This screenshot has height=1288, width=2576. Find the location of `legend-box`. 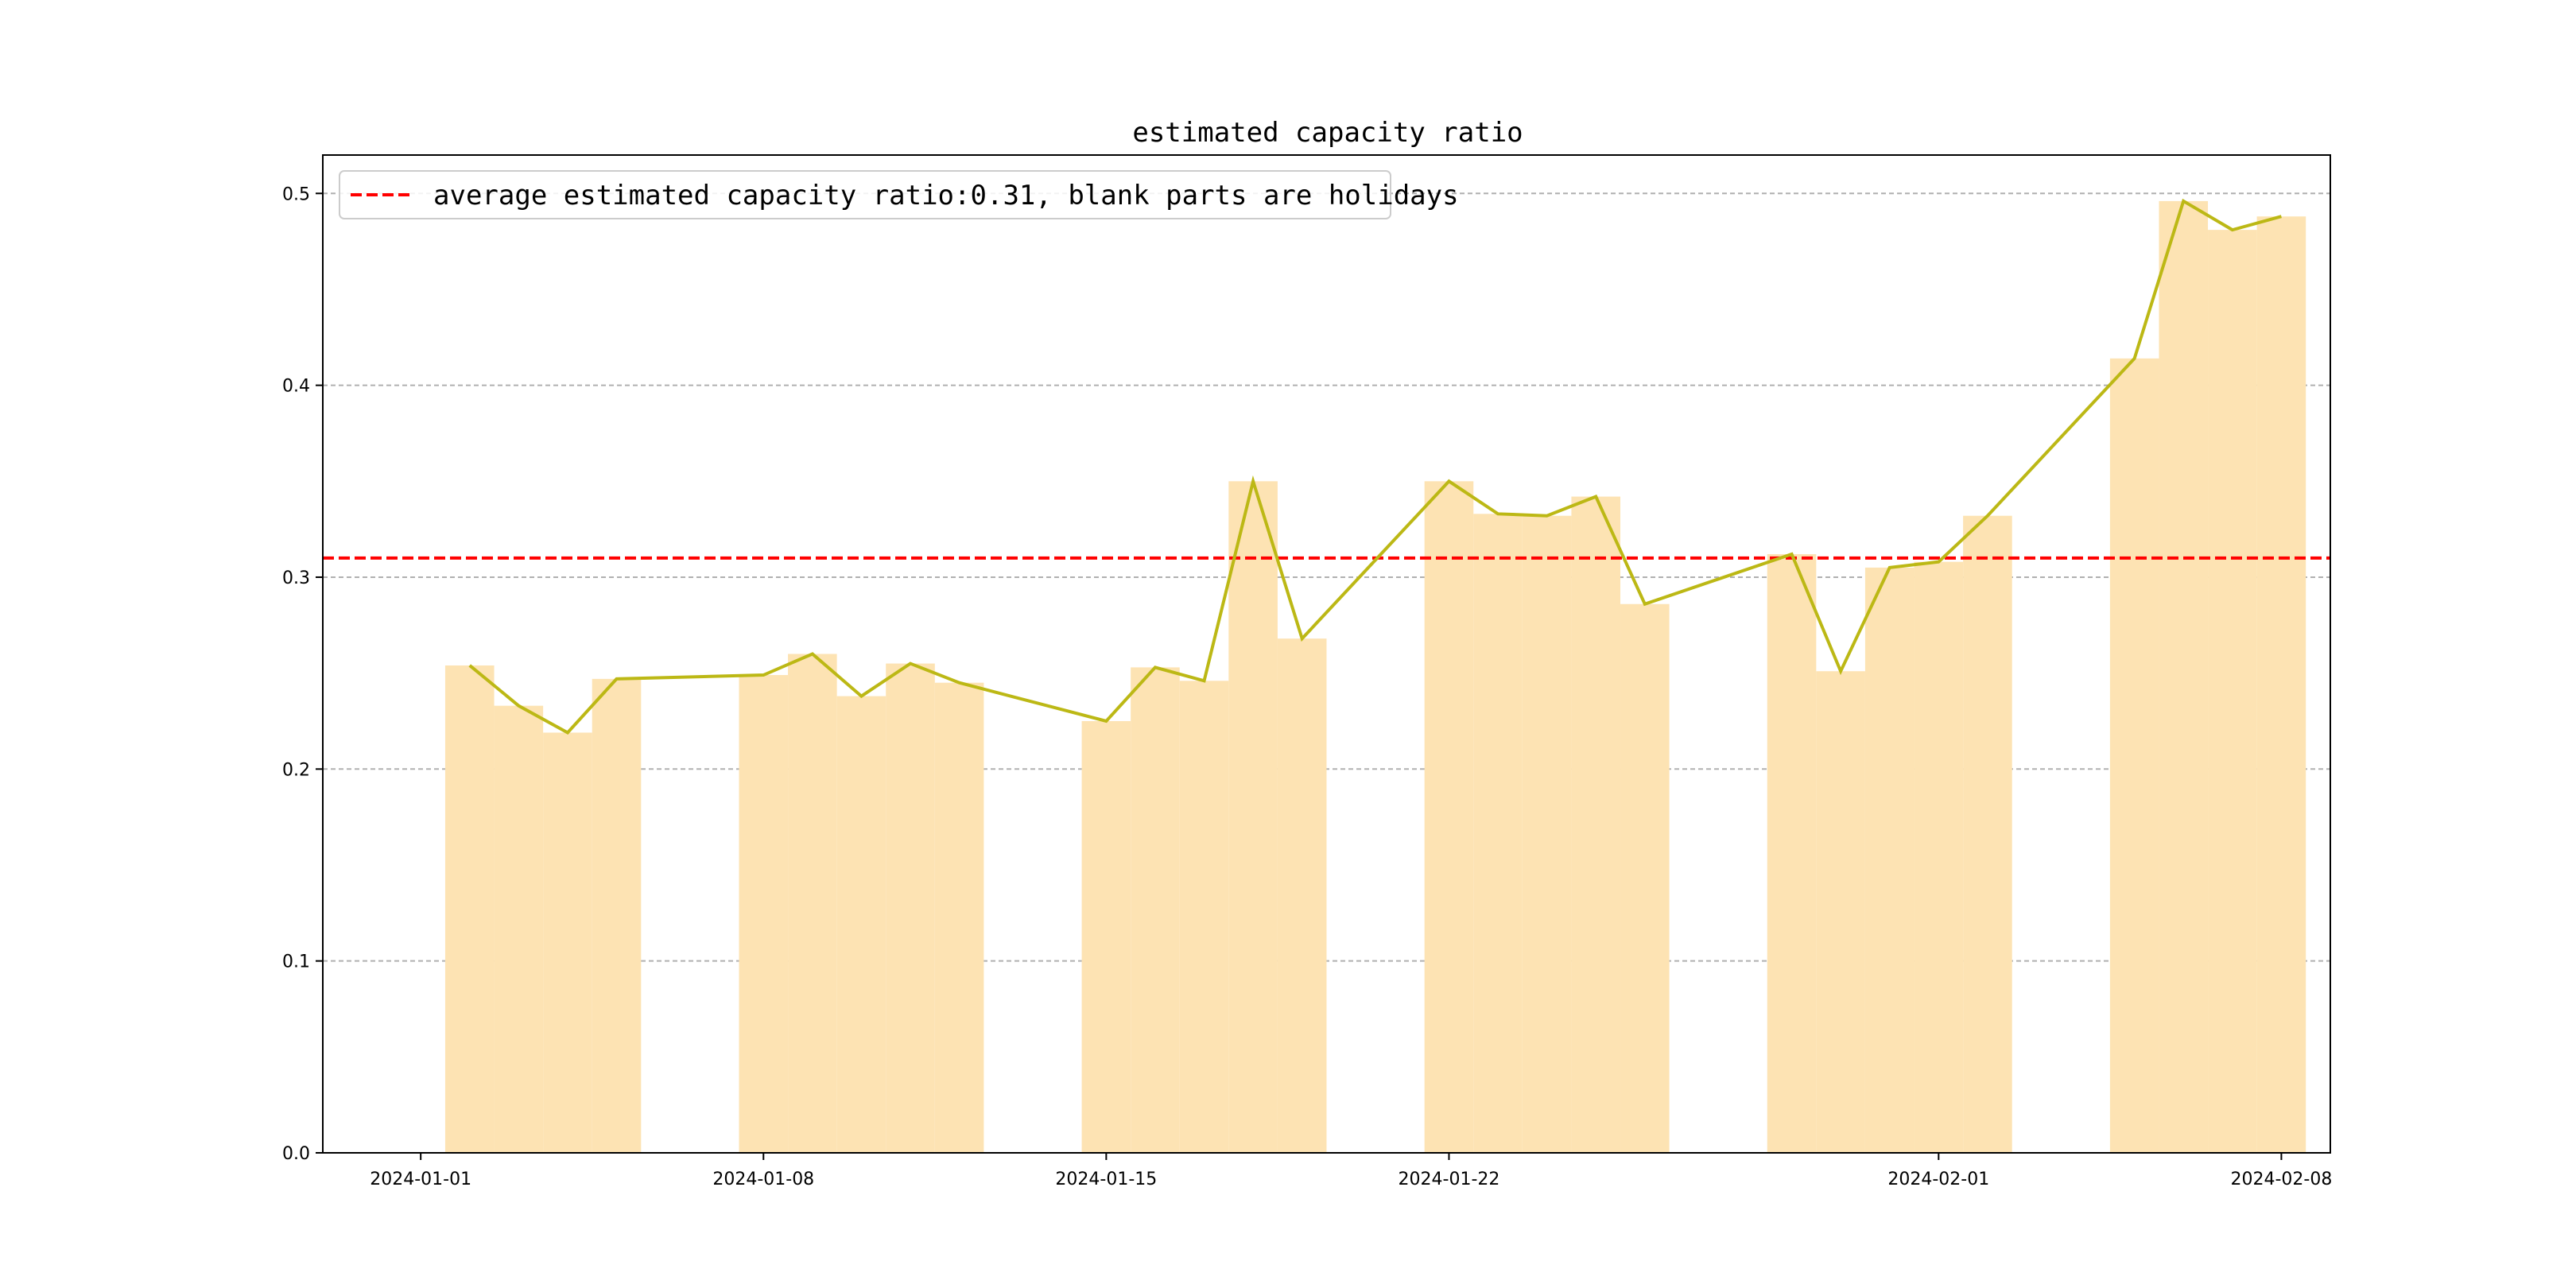

legend-box is located at coordinates (865, 195).